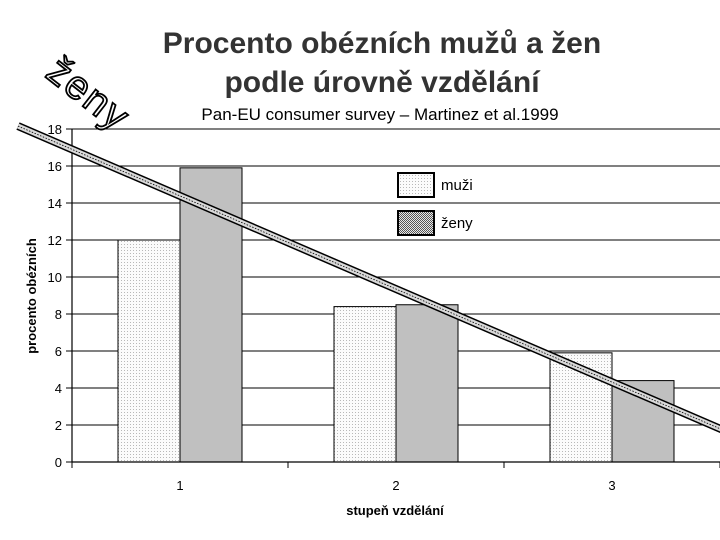  Describe the element at coordinates (55, 129) in the screenshot. I see `y-tick-label: 18` at that location.